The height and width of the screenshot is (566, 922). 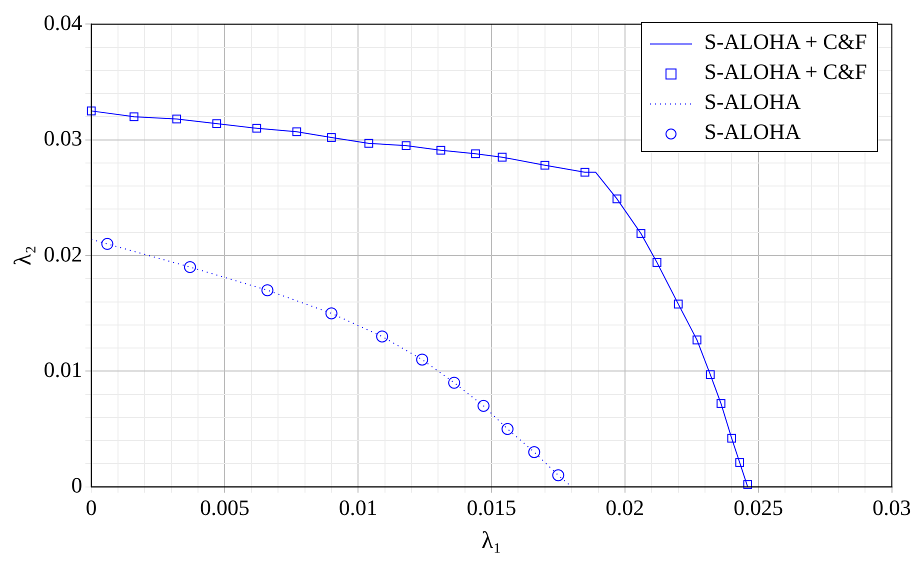 I want to click on y-tick-label: 0.02, so click(x=63, y=253).